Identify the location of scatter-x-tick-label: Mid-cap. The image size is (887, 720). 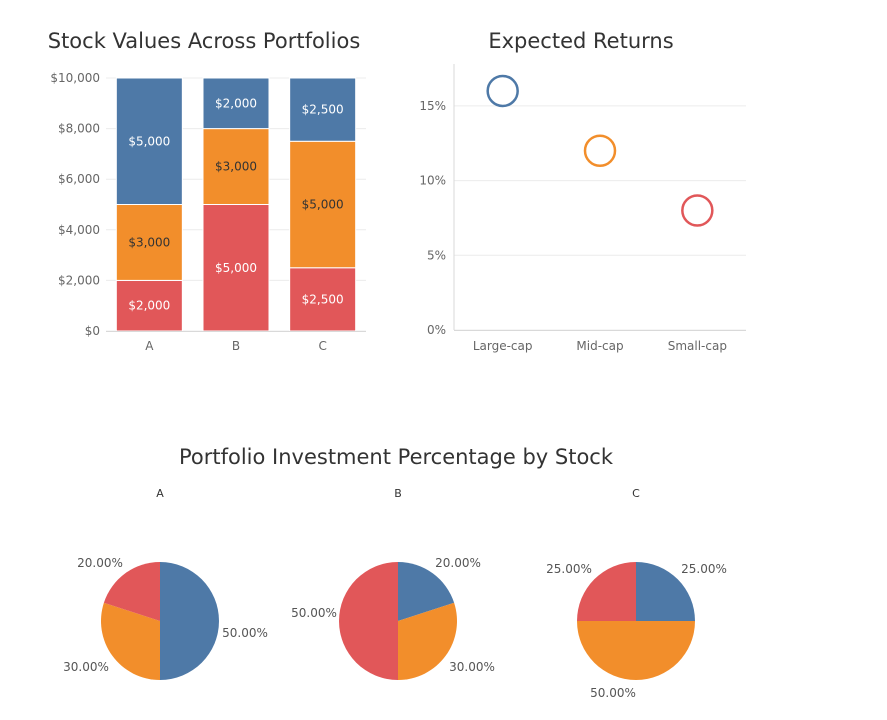
(599, 346).